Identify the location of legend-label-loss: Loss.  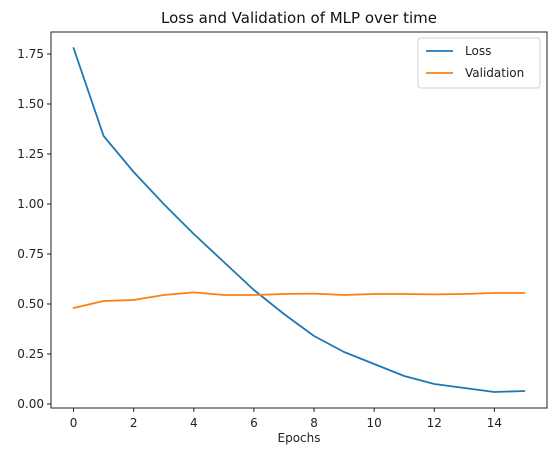
(478, 51).